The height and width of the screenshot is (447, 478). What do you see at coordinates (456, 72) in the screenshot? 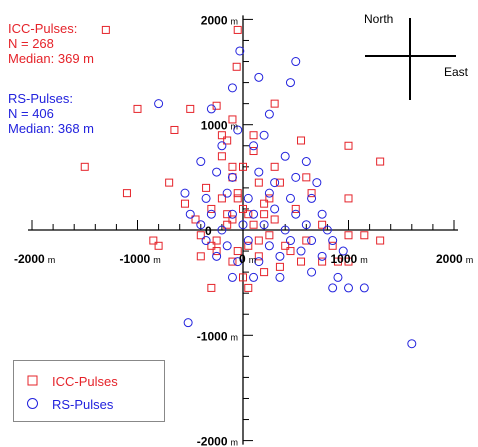
I see `compass-east-label: East` at bounding box center [456, 72].